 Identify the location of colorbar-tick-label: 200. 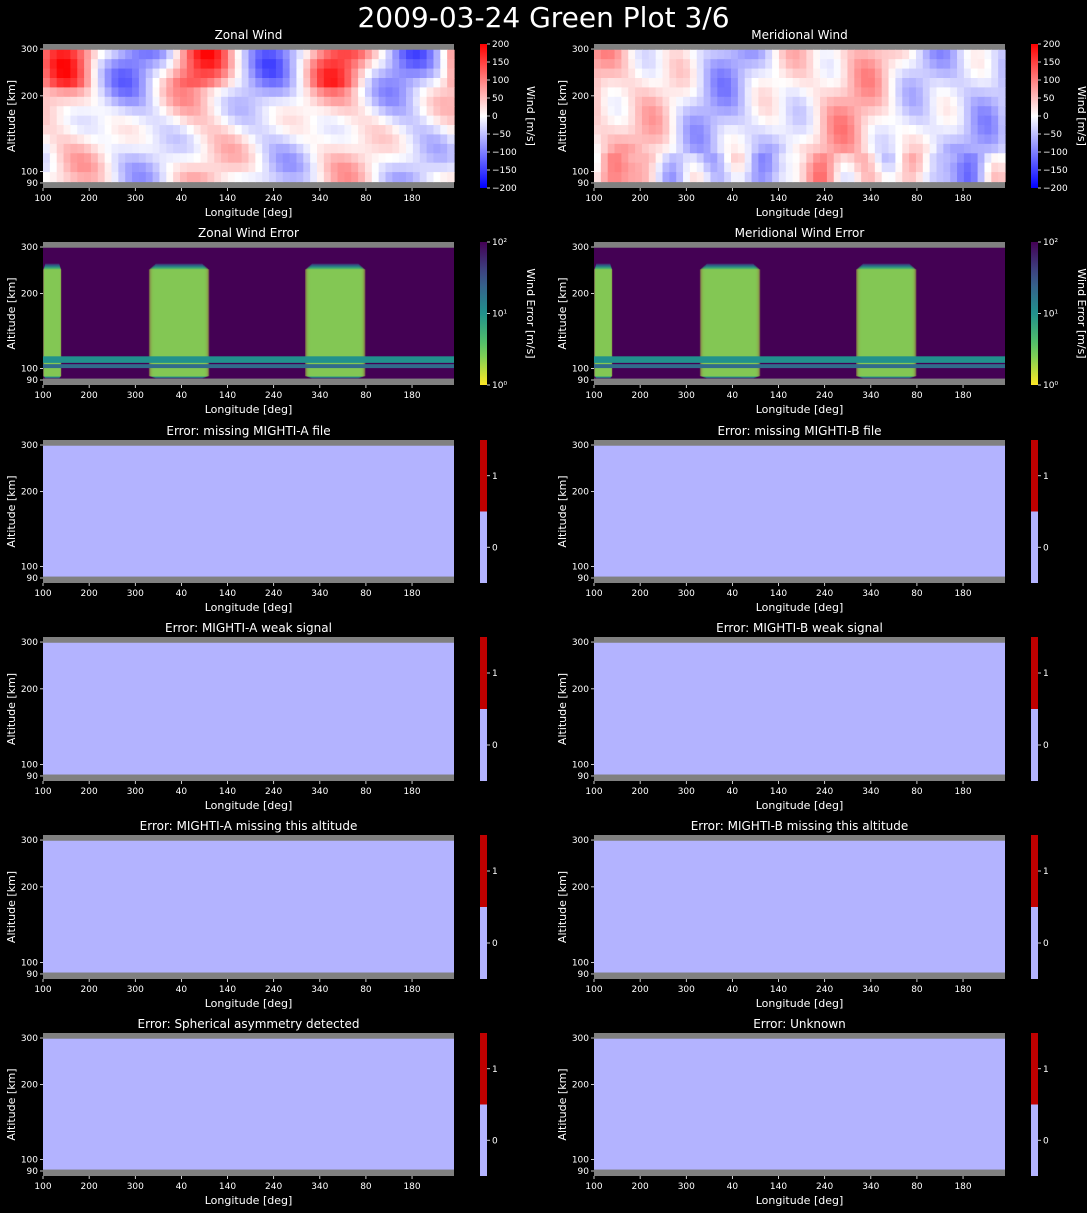
(500, 45).